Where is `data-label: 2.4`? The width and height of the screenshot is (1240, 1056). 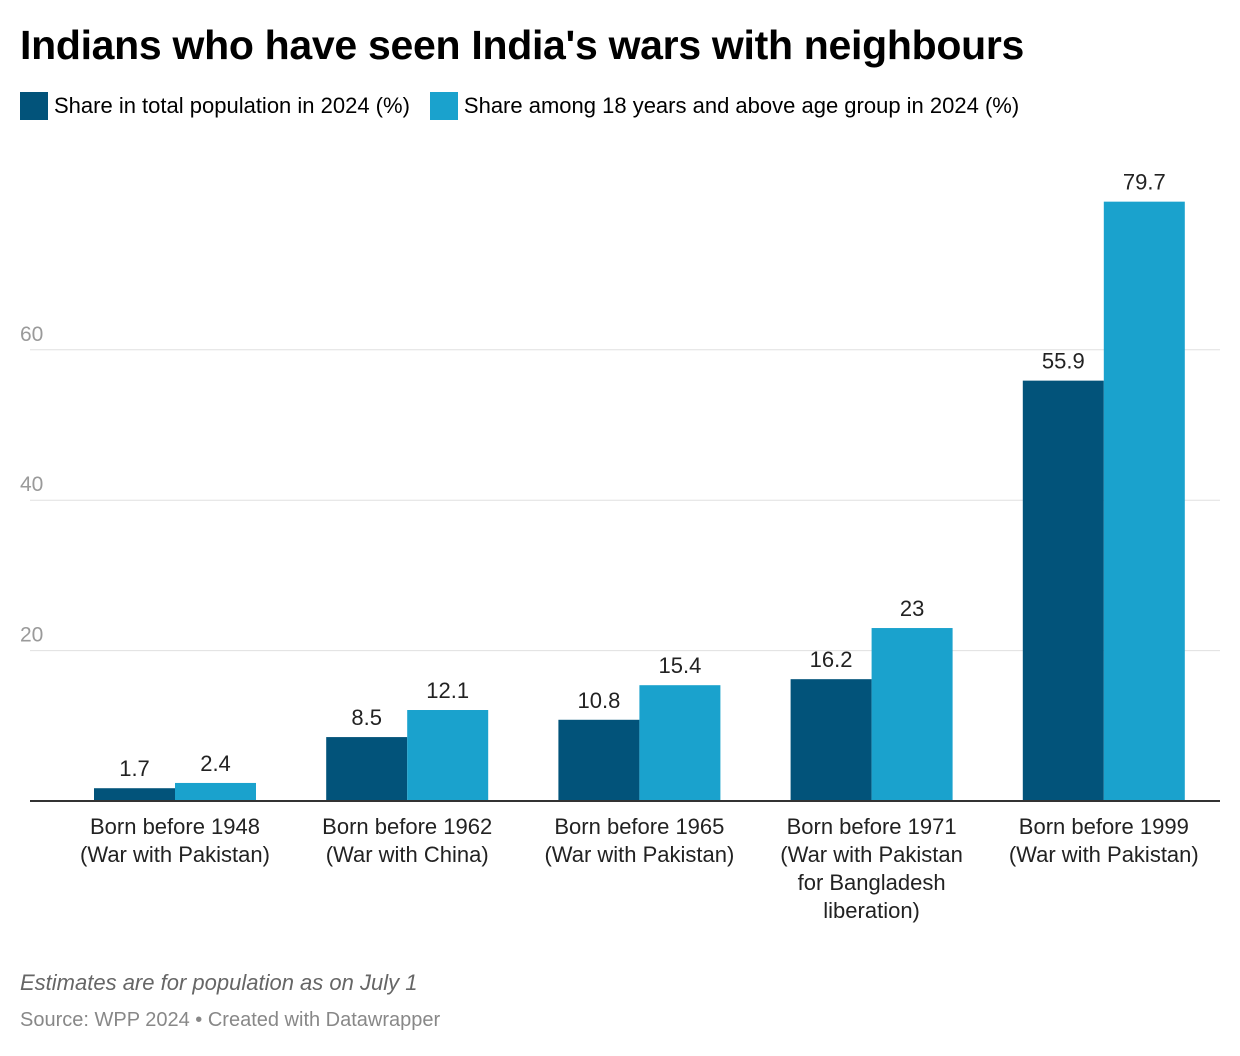
data-label: 2.4 is located at coordinates (215, 763).